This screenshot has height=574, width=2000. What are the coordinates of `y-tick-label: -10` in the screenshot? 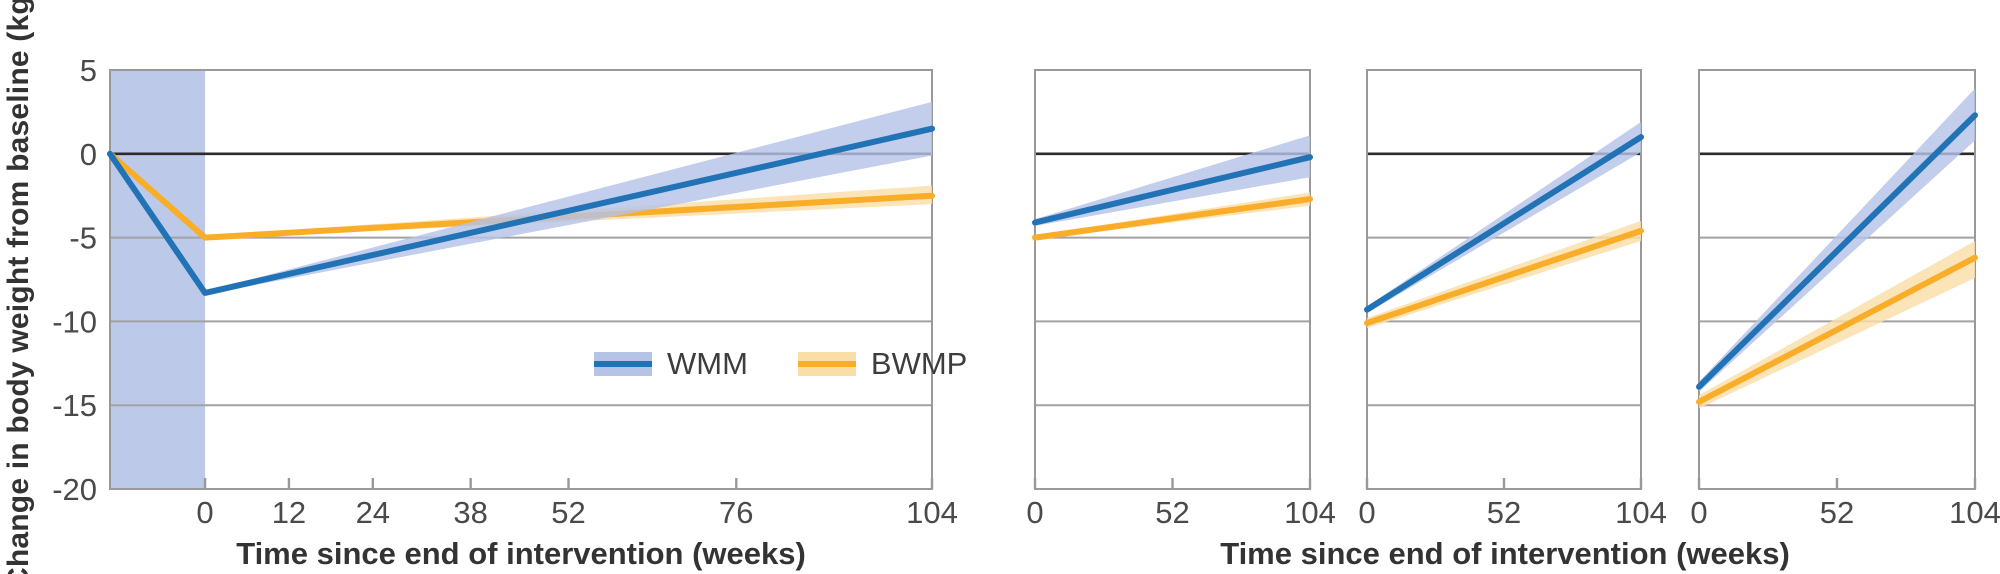 It's located at (74, 321).